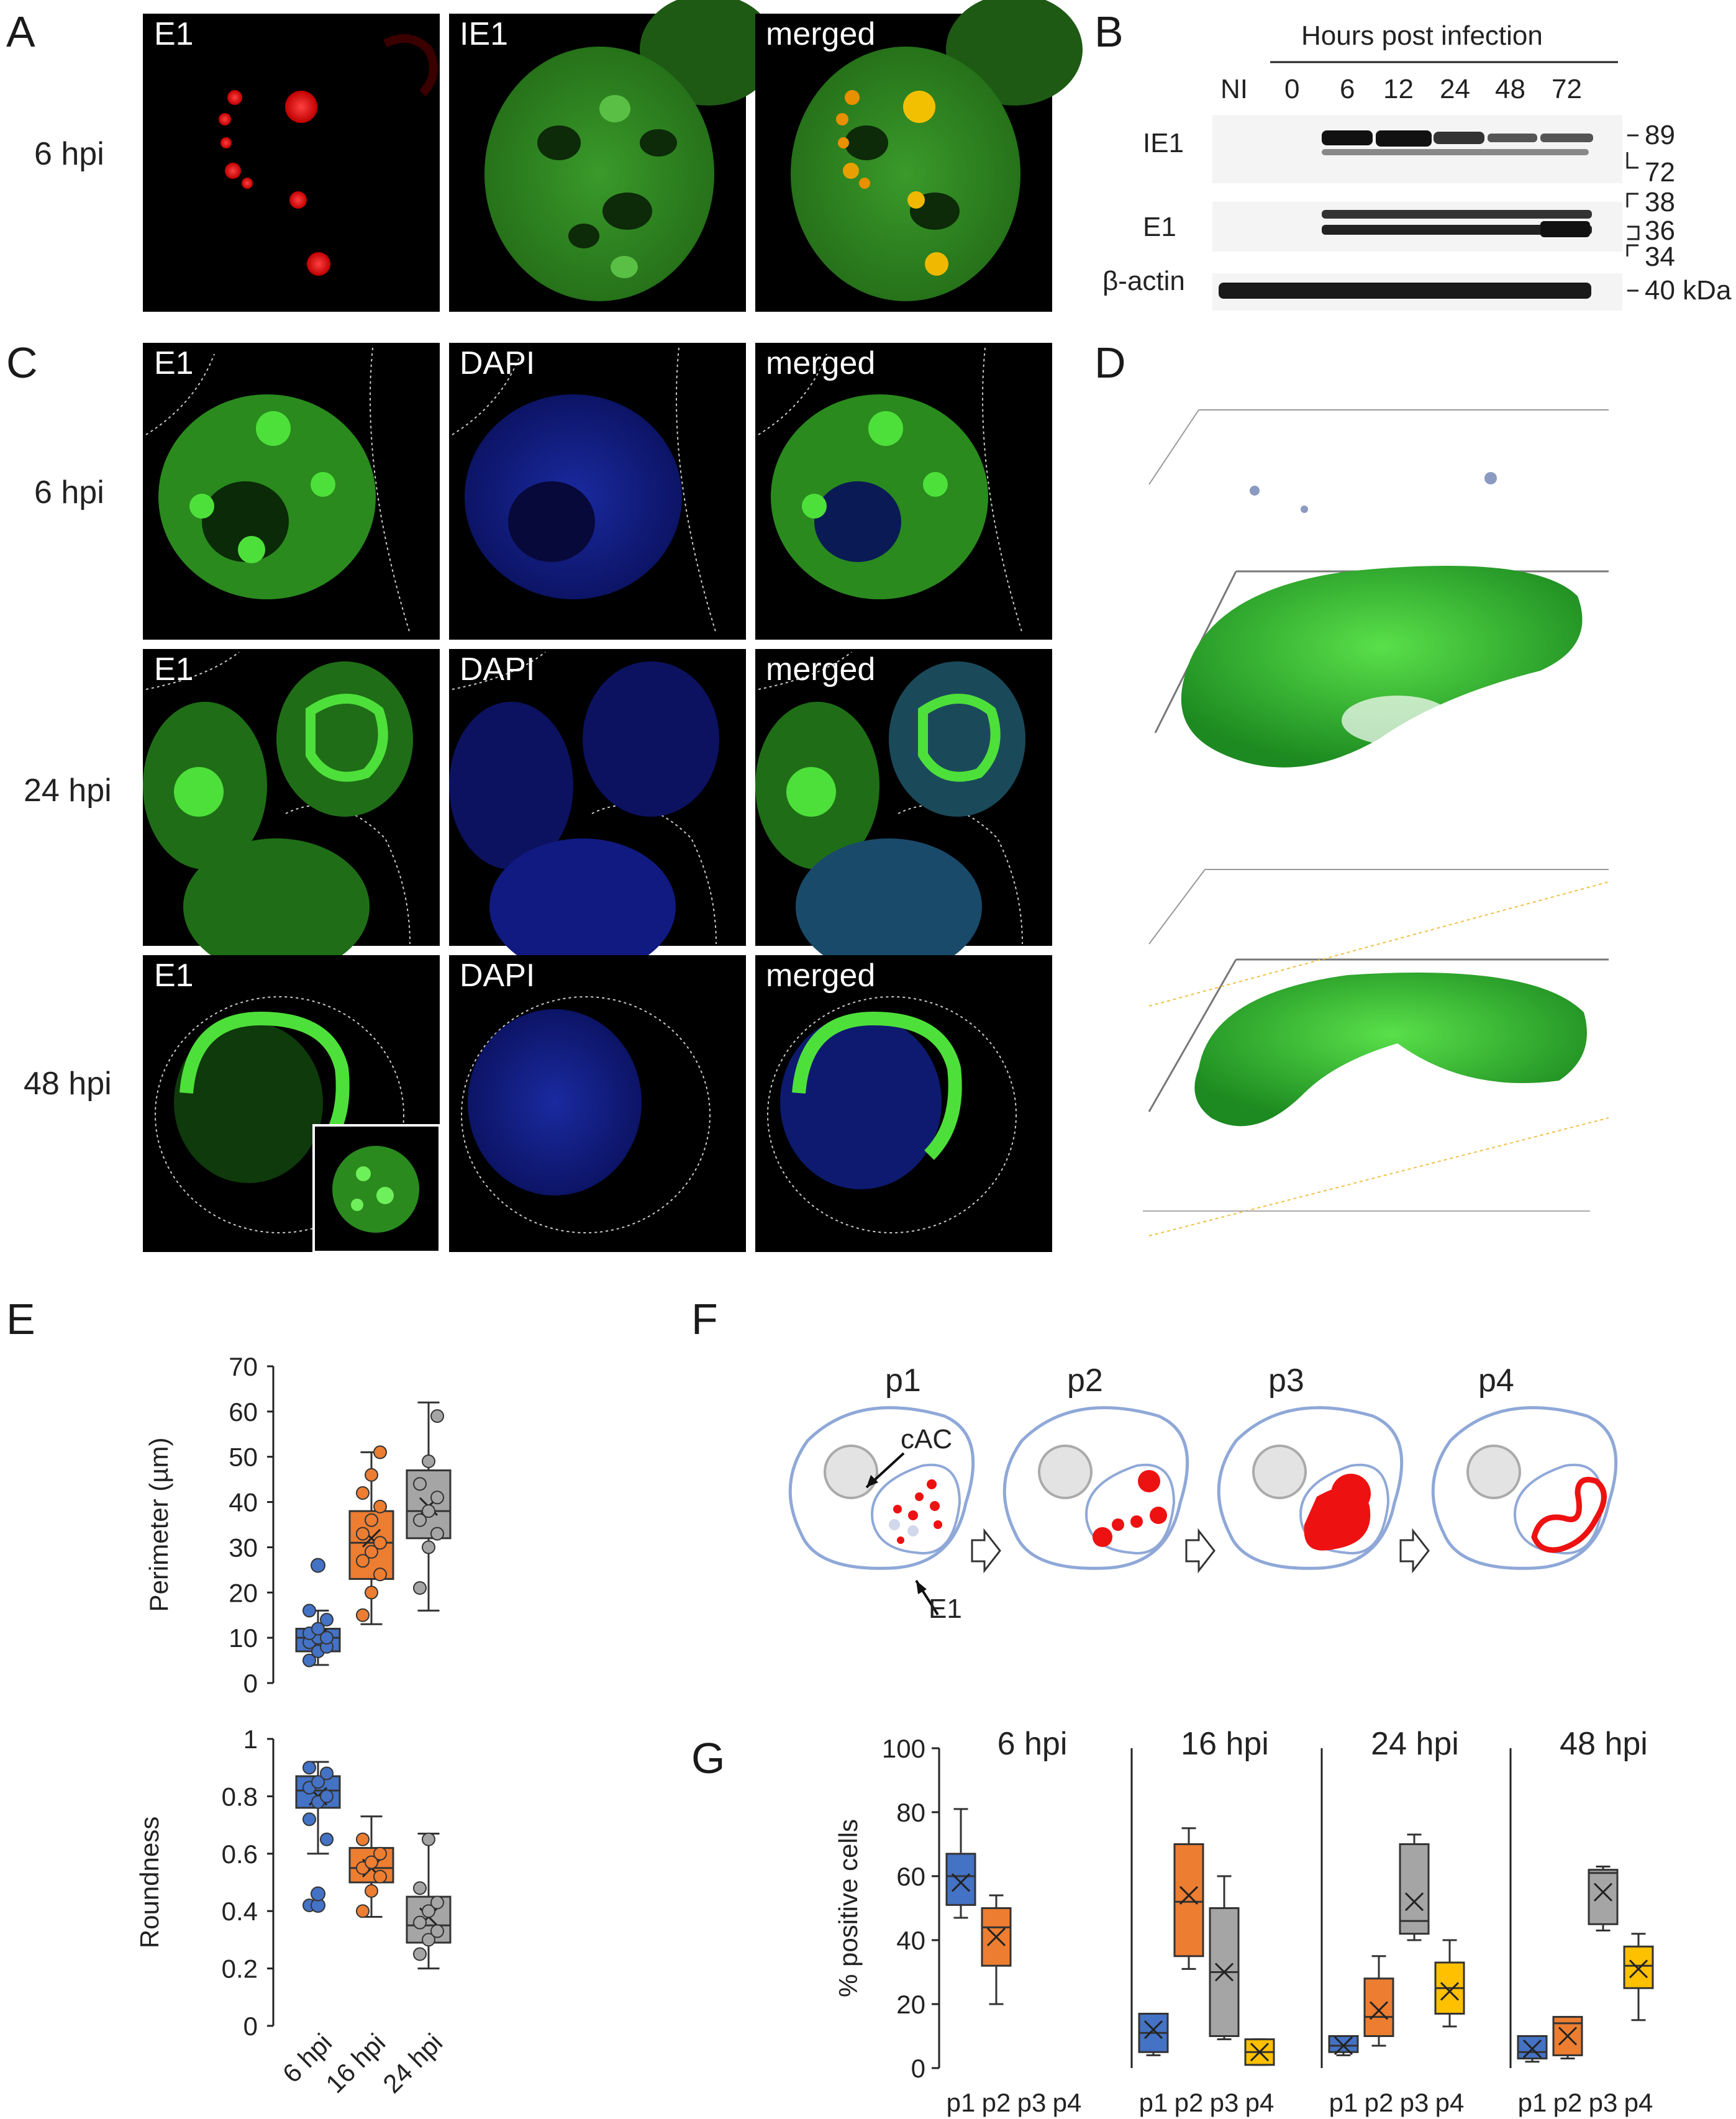 Image resolution: width=1736 pixels, height=2119 pixels. I want to click on panel-label-c: C, so click(22, 362).